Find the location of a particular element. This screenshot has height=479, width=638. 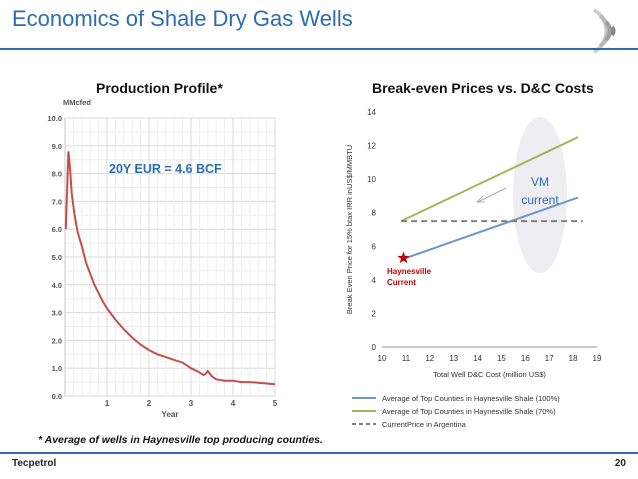

x-tick-label: 2 is located at coordinates (149, 403).